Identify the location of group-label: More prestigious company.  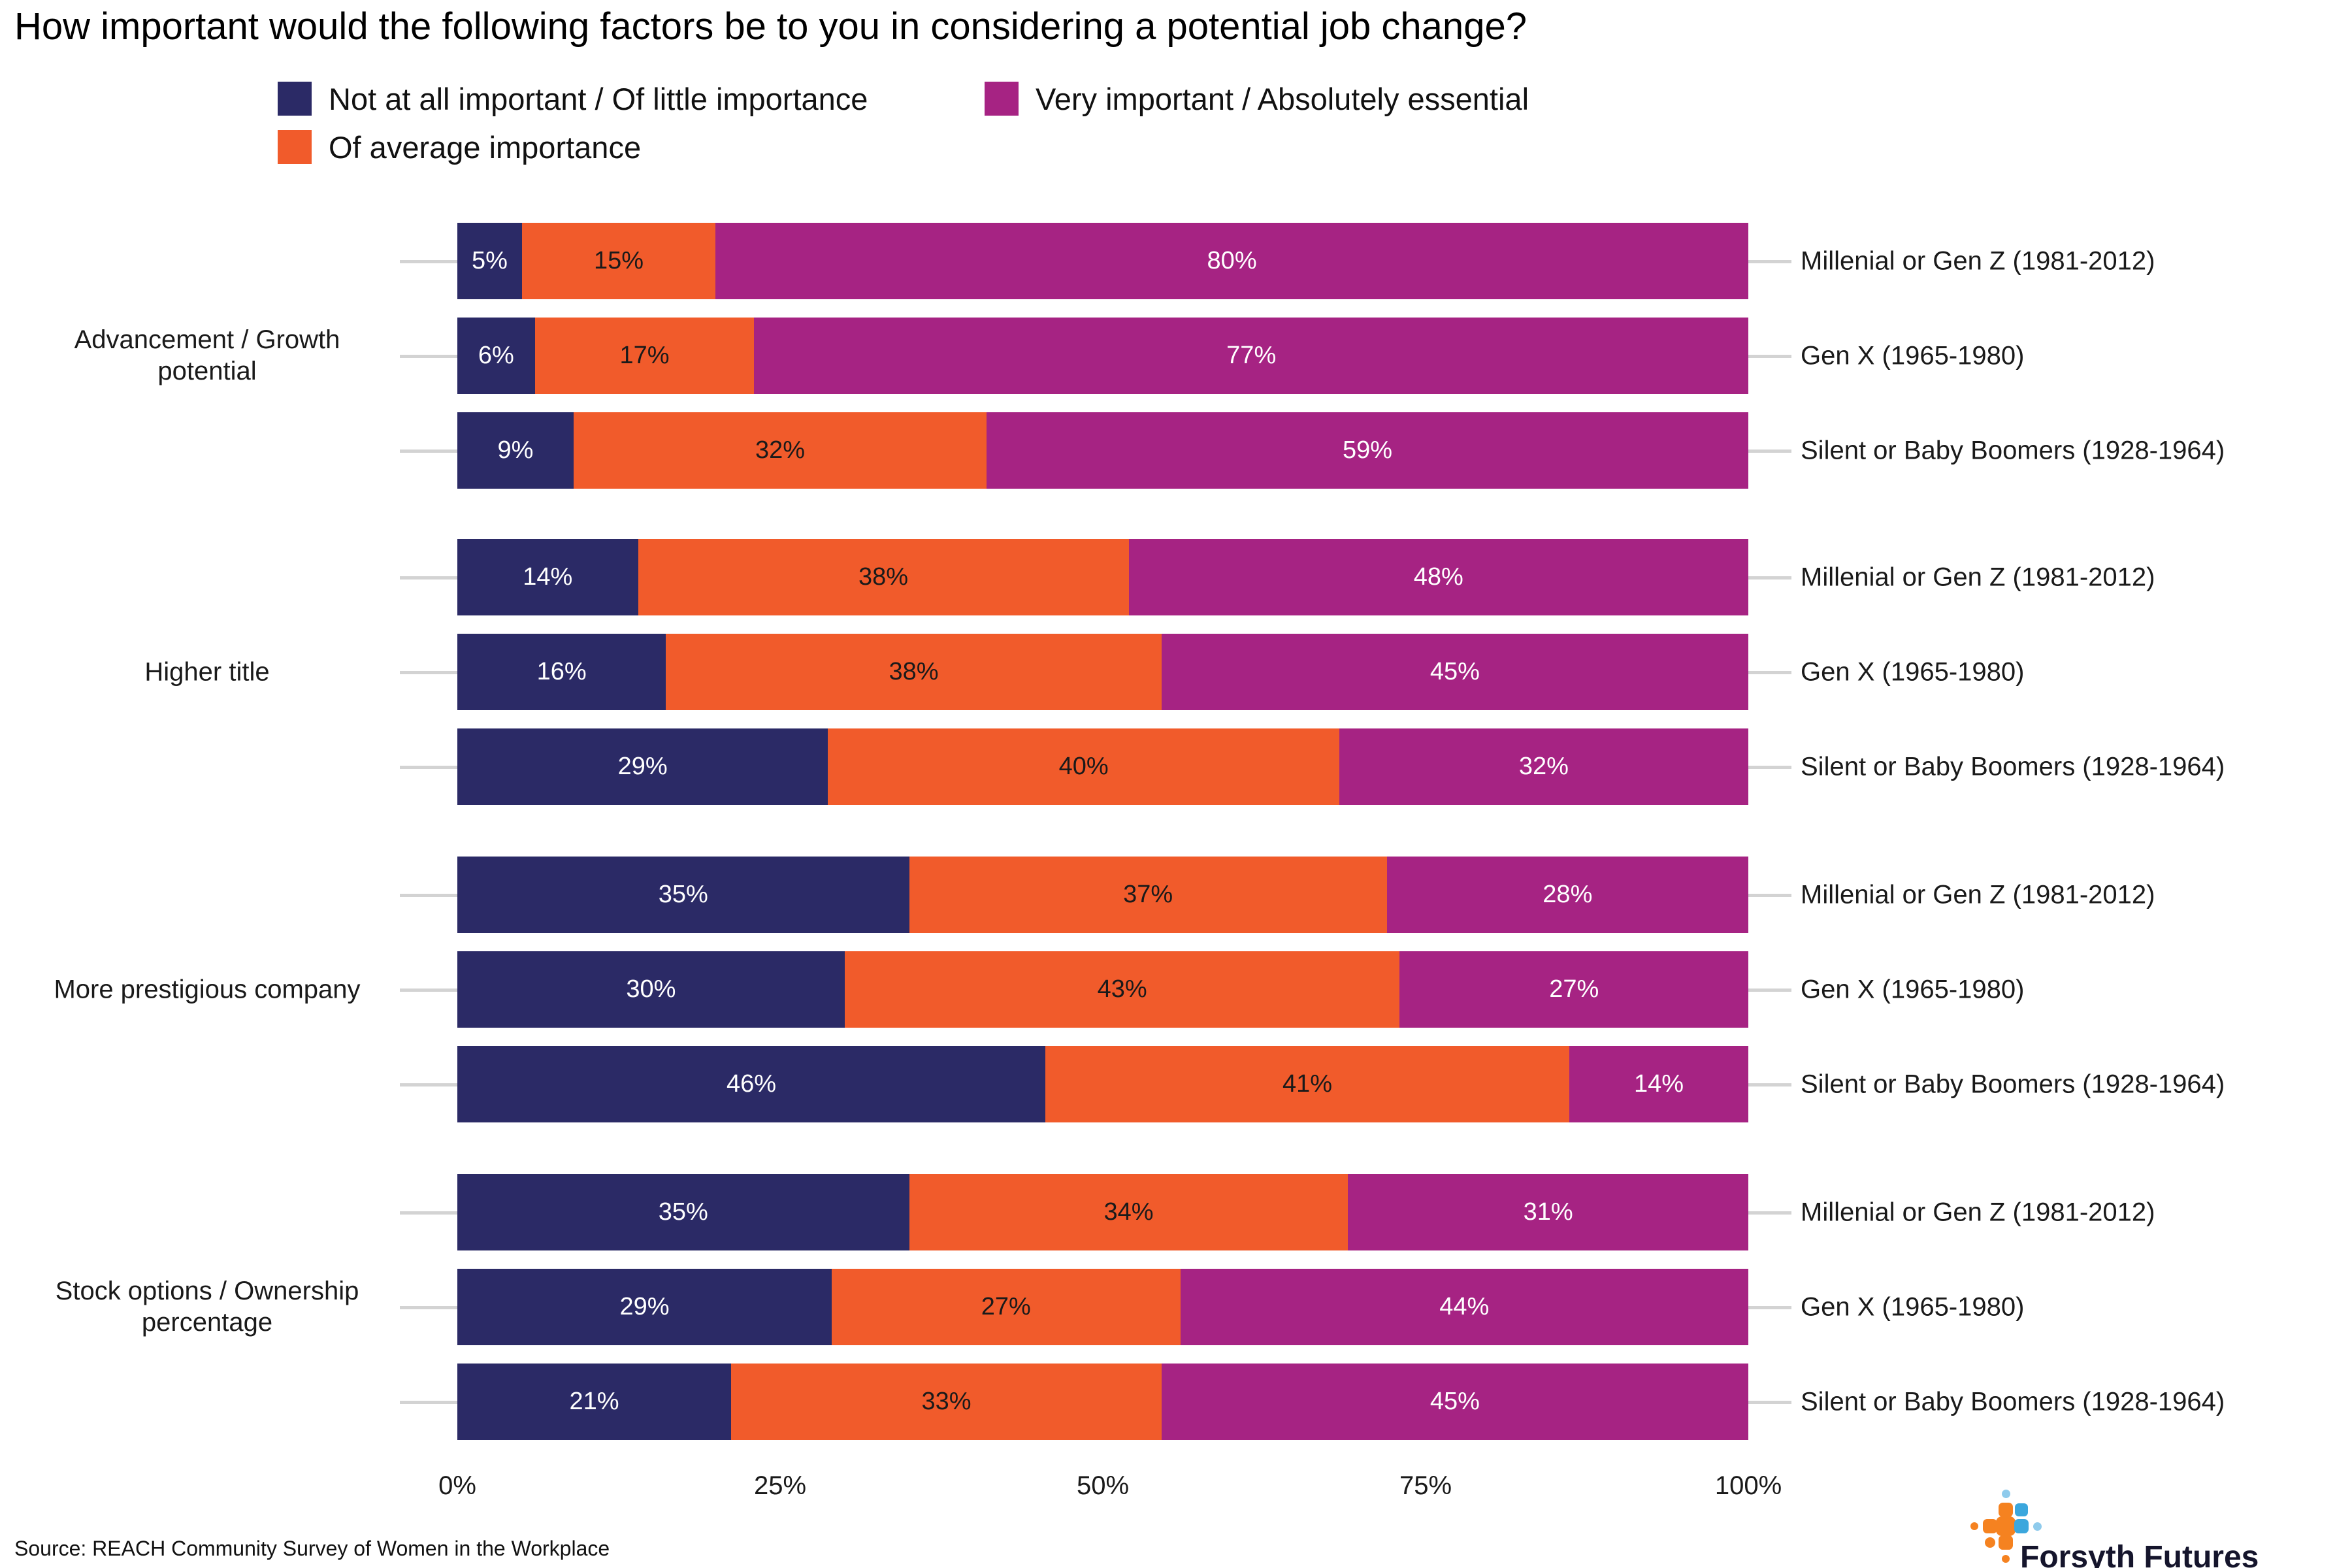
(207, 989).